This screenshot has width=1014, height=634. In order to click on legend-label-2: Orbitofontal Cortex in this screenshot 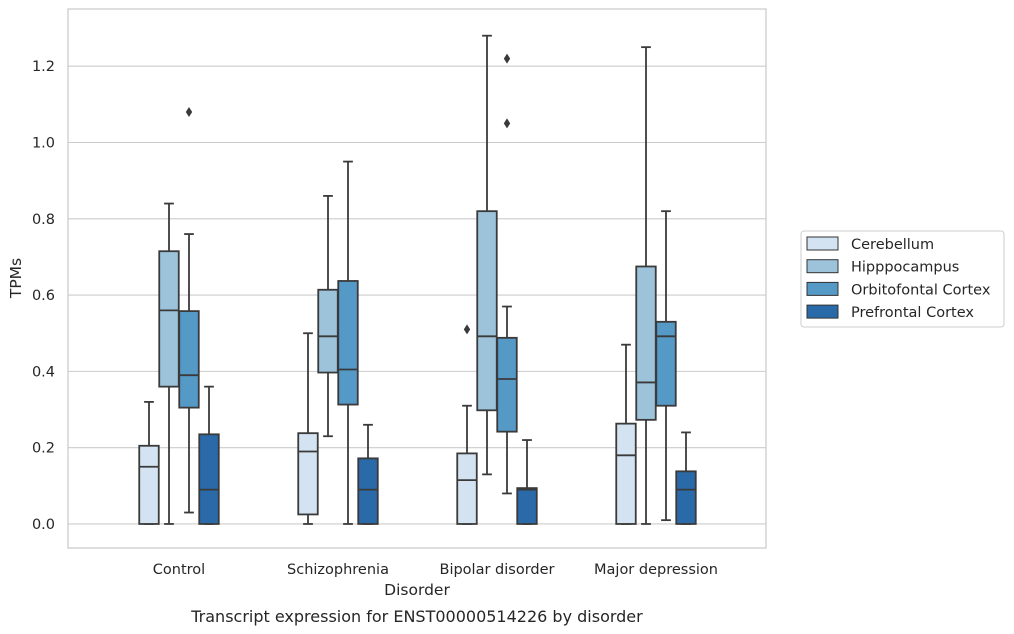, I will do `click(921, 290)`.